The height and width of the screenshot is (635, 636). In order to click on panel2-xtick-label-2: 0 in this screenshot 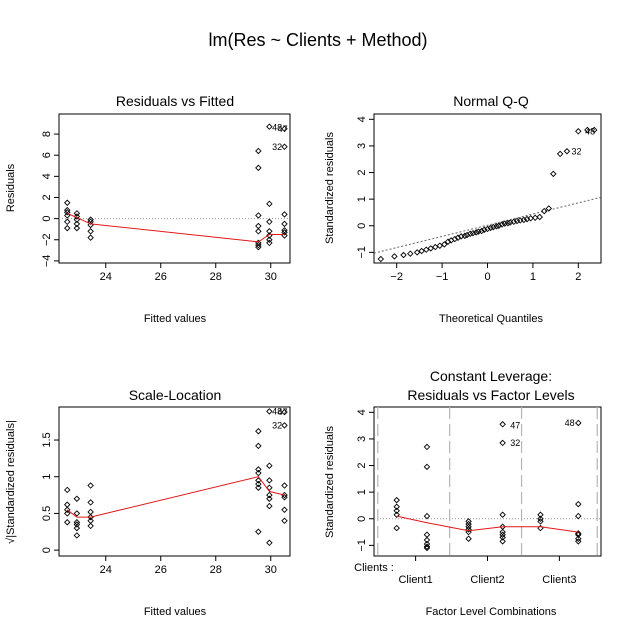, I will do `click(487, 277)`.